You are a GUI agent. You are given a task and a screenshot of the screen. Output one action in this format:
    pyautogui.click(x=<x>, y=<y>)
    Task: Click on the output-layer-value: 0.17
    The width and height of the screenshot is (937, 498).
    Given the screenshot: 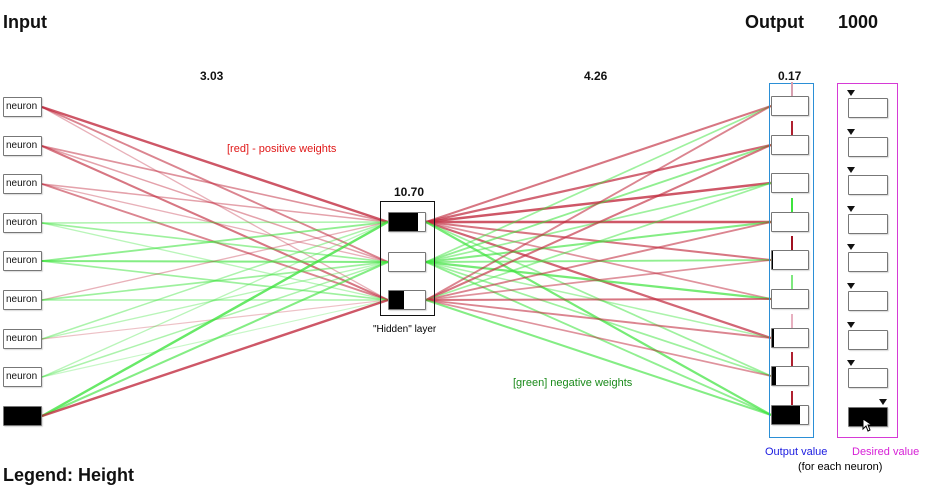 What is the action you would take?
    pyautogui.click(x=790, y=76)
    